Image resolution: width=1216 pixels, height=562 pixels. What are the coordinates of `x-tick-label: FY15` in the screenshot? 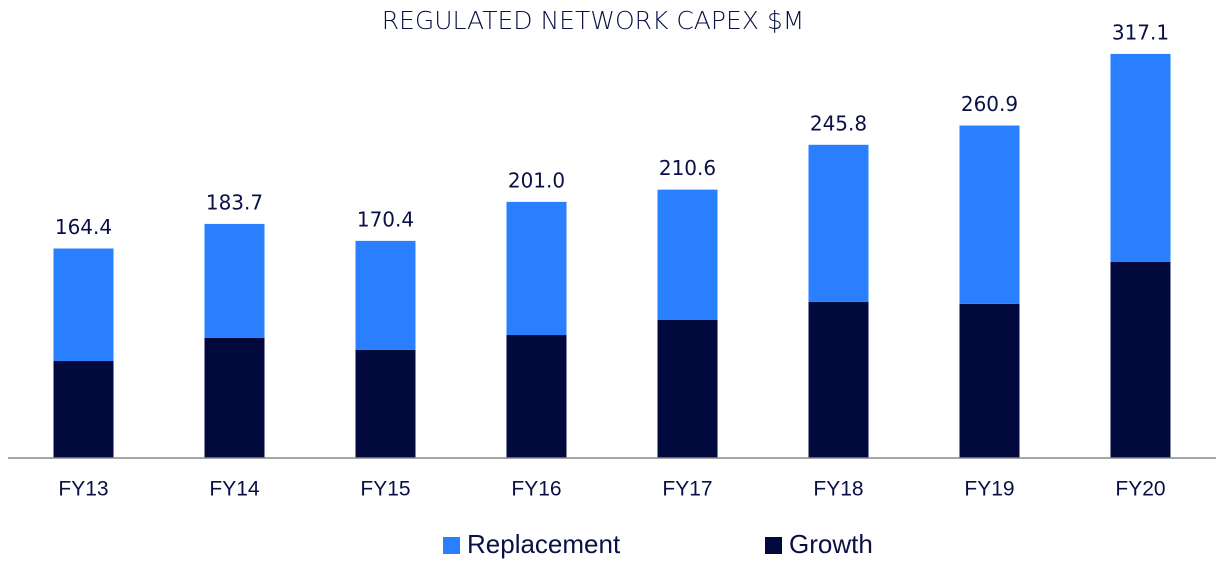 It's located at (385, 489).